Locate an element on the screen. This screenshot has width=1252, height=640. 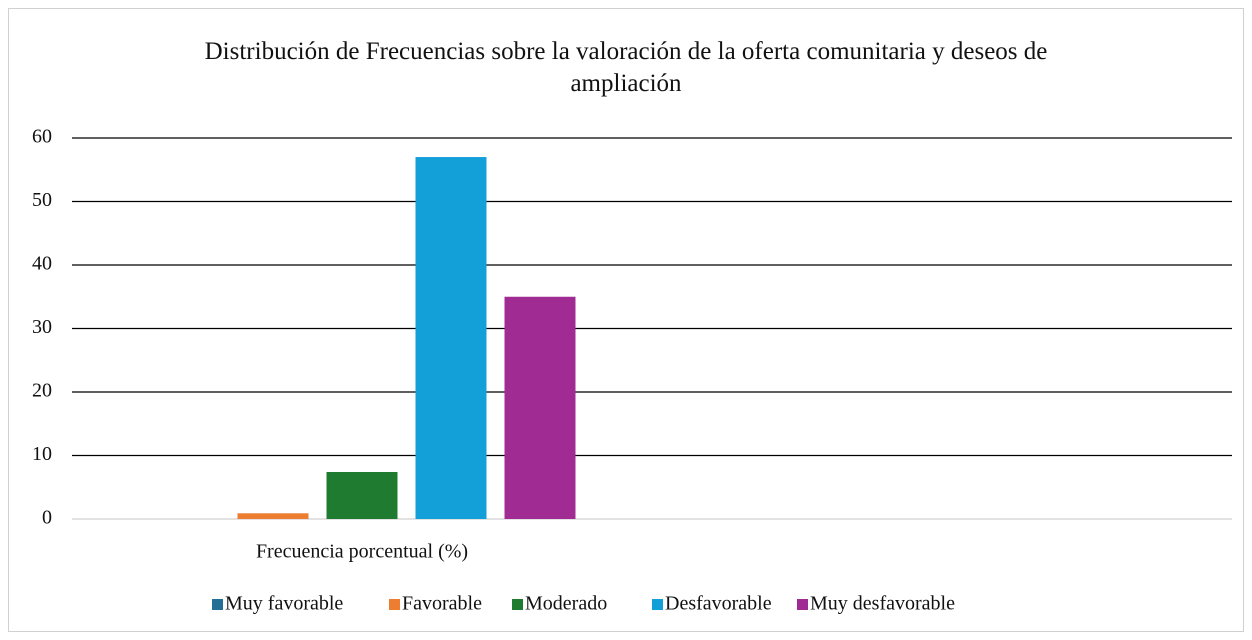
legend-label: Desfavorable is located at coordinates (718, 604).